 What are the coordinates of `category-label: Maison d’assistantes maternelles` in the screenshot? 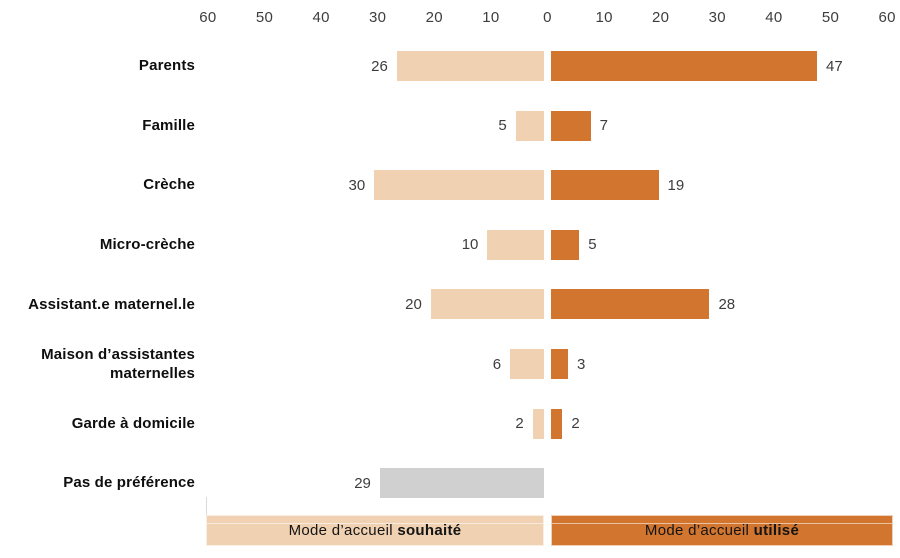 It's located at (118, 364).